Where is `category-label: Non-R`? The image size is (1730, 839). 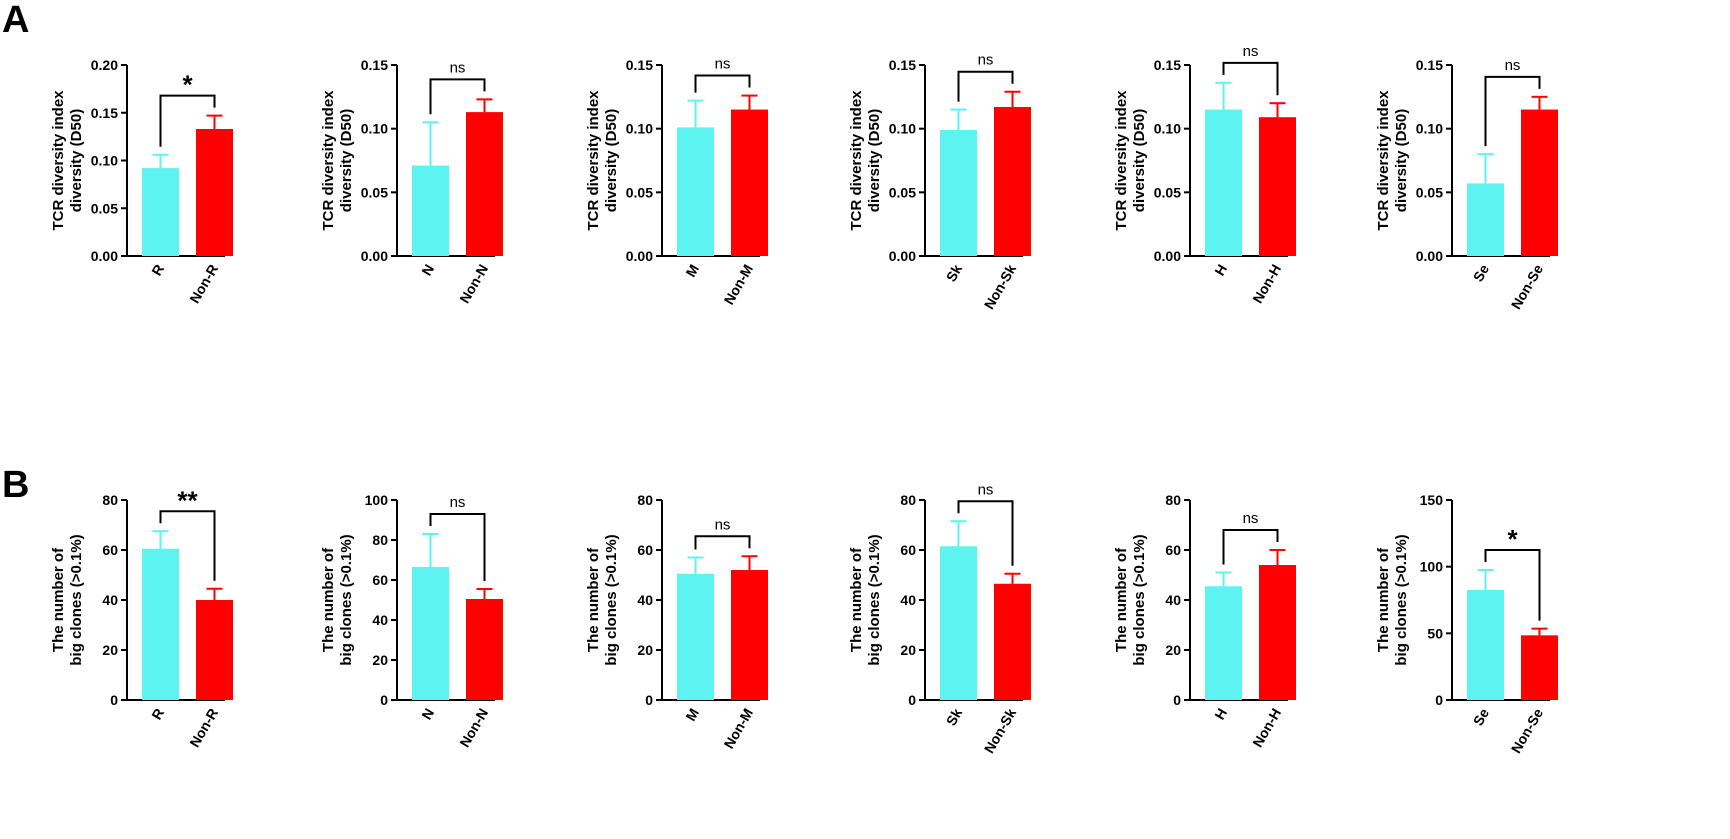 category-label: Non-R is located at coordinates (203, 284).